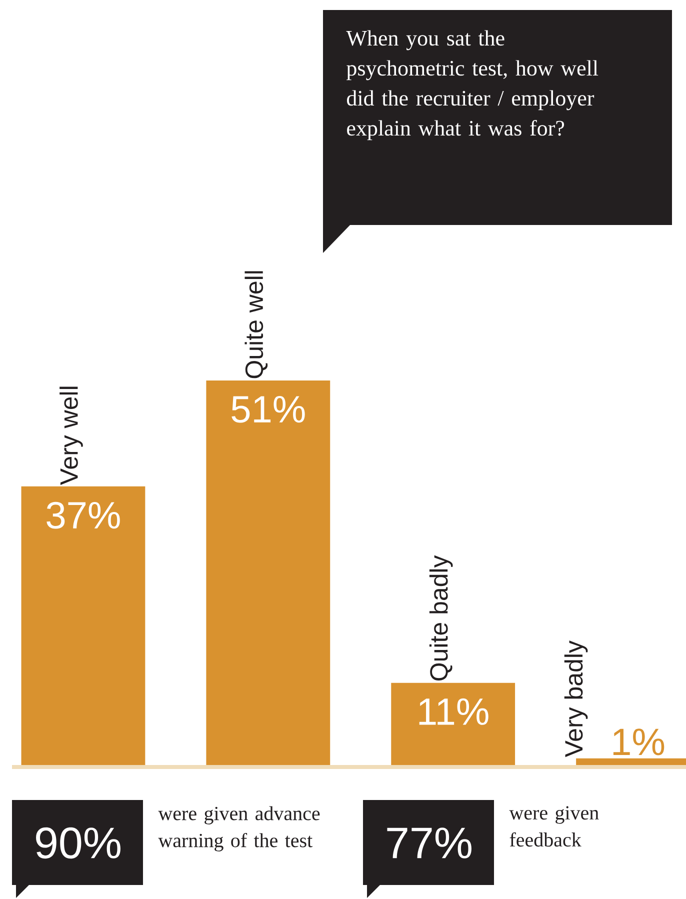 This screenshot has width=686, height=899. Describe the element at coordinates (78, 843) in the screenshot. I see `text: 90%` at that location.